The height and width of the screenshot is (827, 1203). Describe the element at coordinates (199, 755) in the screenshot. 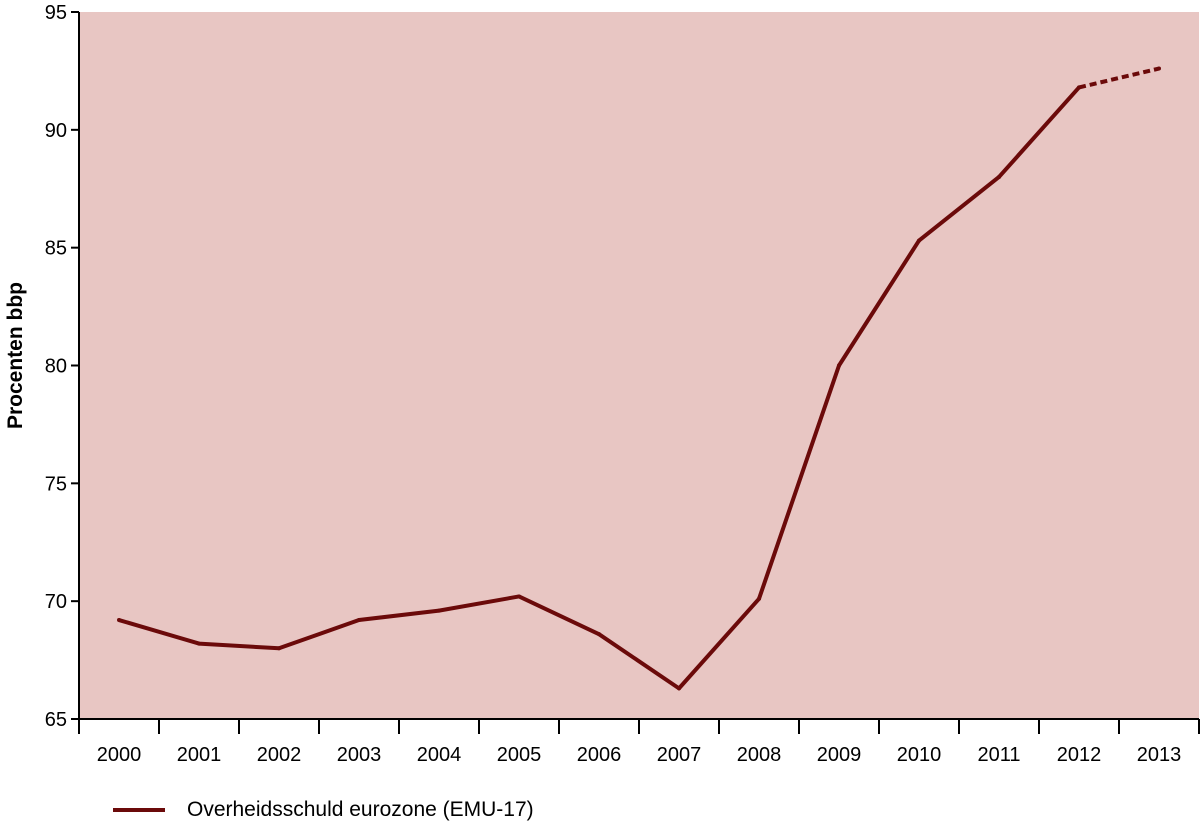

I see `x-tick-label: 2001` at that location.